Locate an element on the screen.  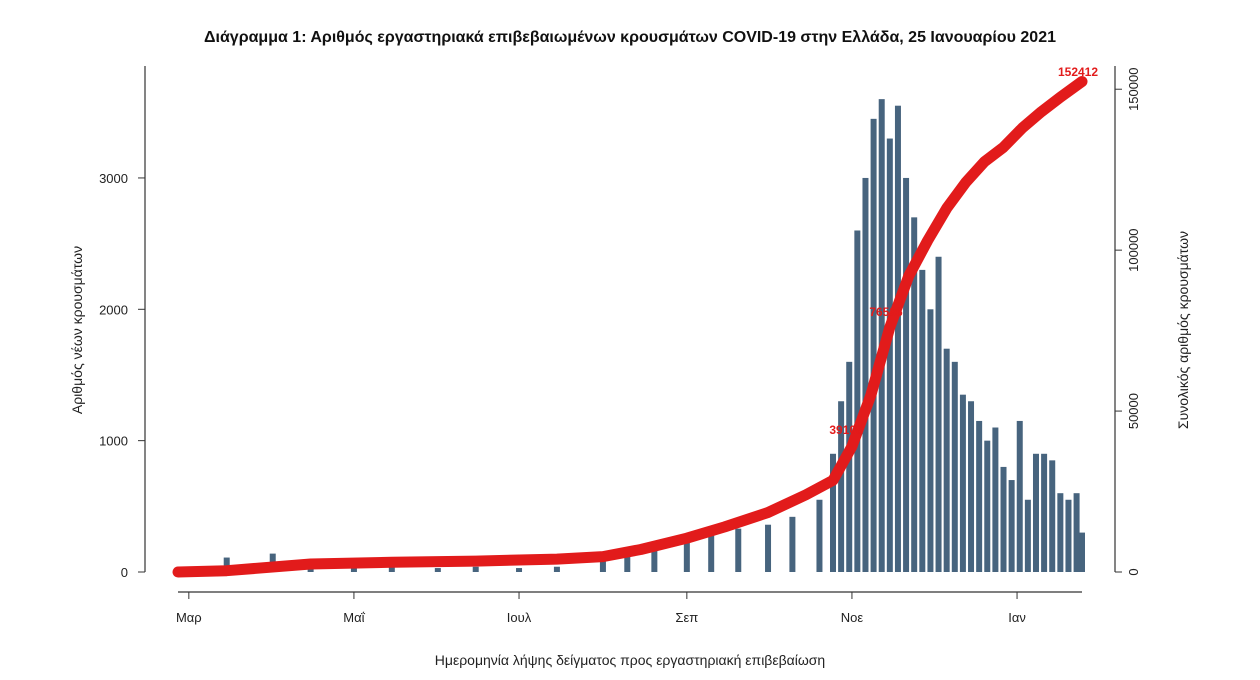
y-left-ticks: 0 1000 2000 3000 is located at coordinates (122, 375).